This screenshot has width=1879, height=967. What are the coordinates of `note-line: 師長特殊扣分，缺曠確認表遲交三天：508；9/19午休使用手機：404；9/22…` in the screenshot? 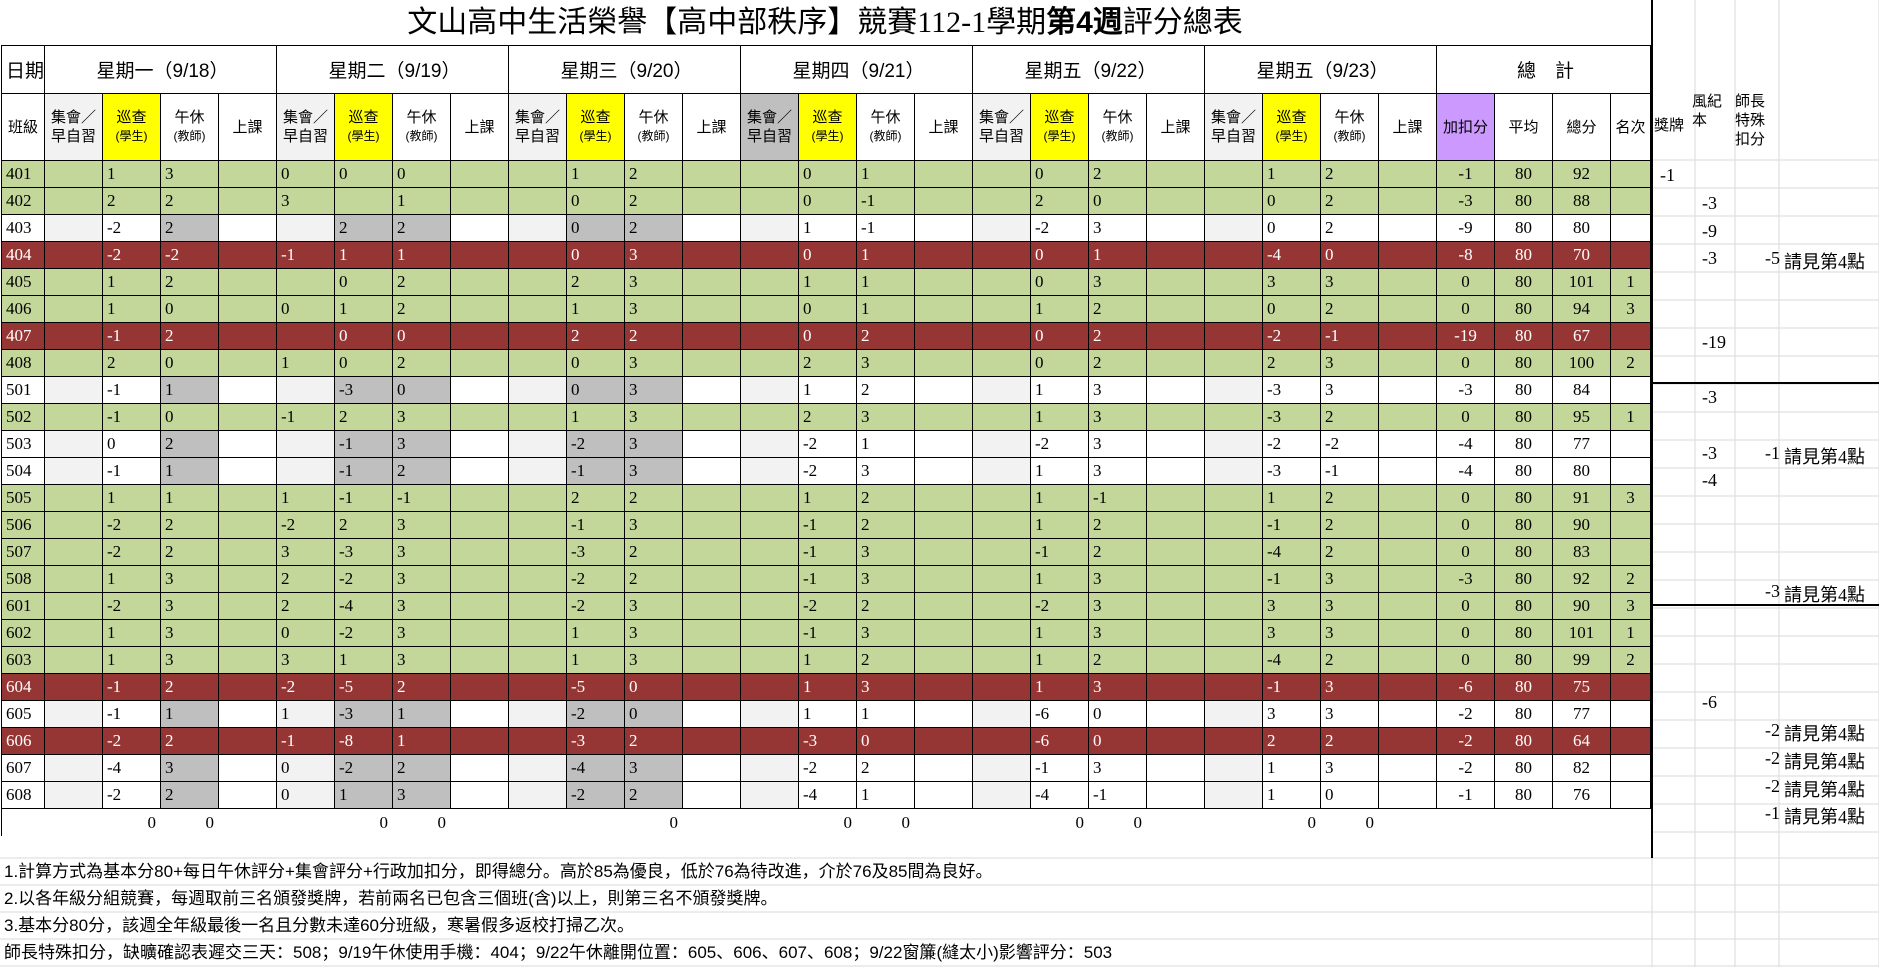 It's located at (558, 952).